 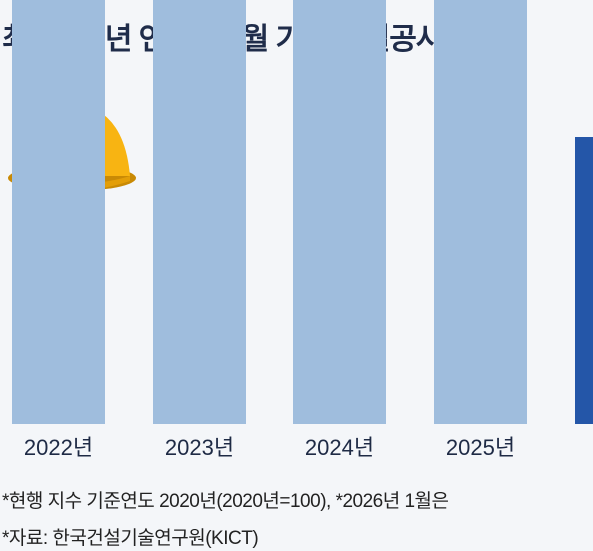 I want to click on category-label-1: 2022년, so click(x=58, y=447).